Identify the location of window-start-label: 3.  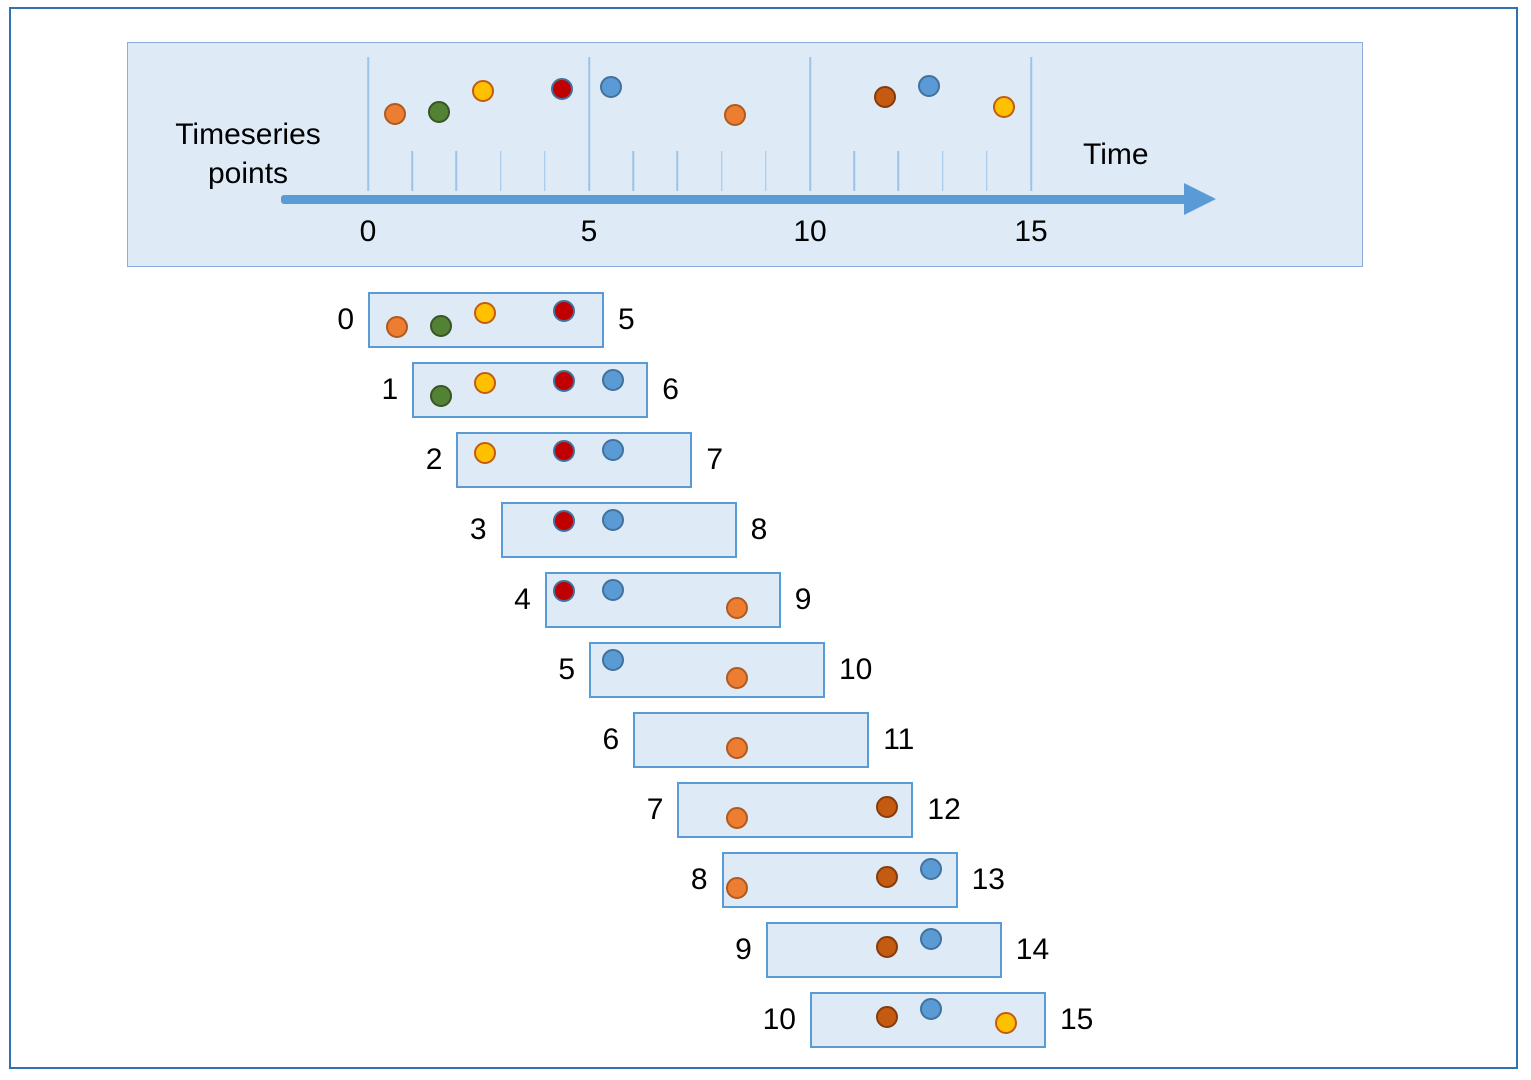
(478, 529).